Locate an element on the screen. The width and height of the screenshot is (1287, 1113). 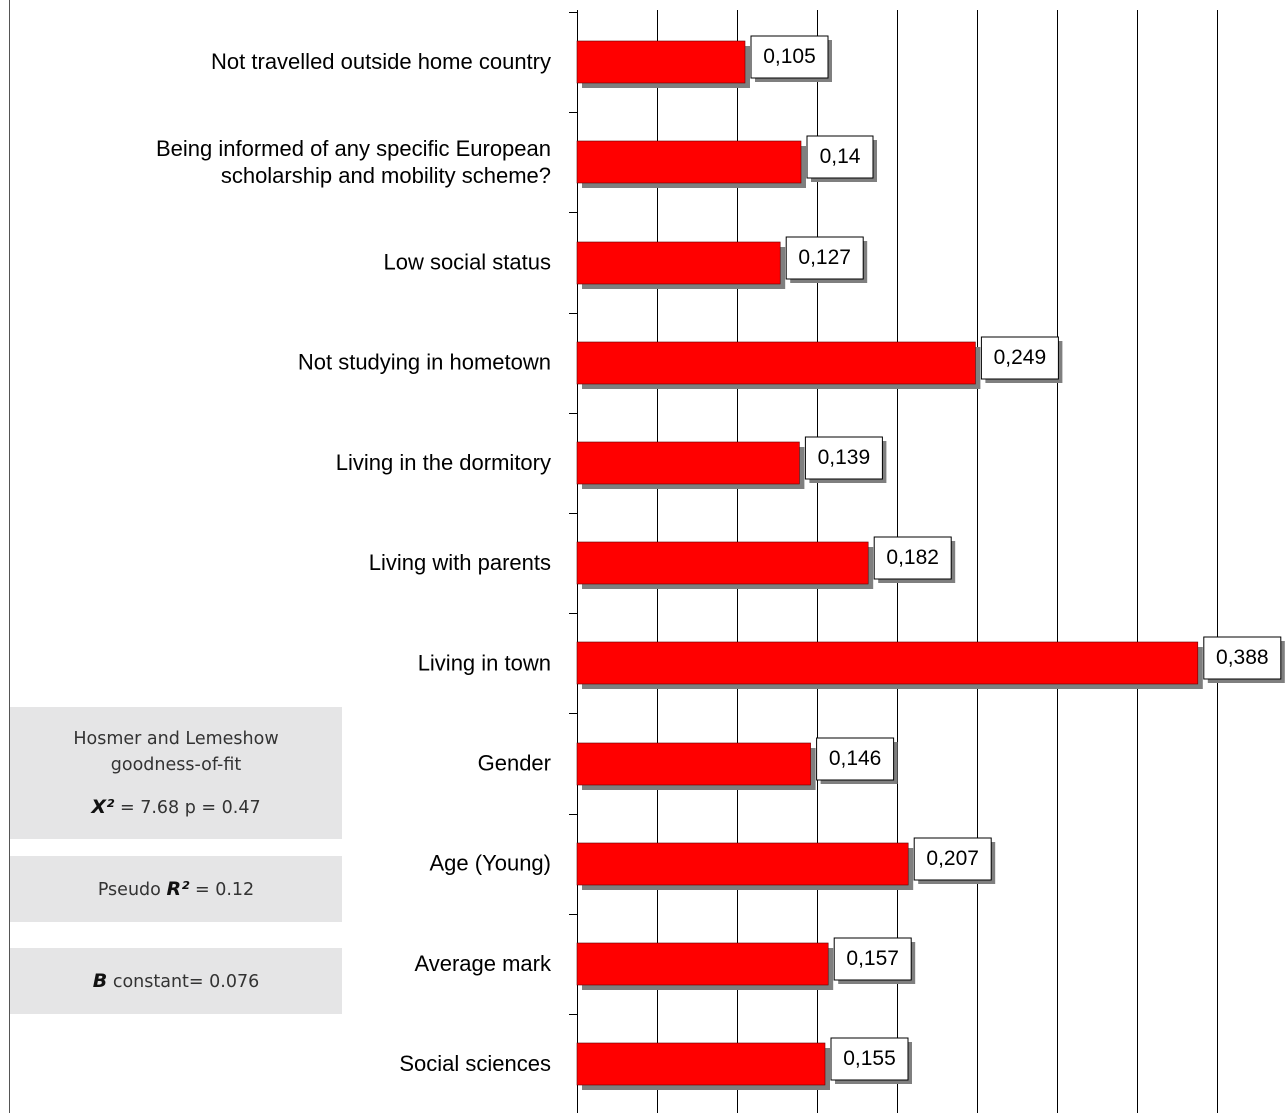
category-label: Living in town is located at coordinates (484, 662).